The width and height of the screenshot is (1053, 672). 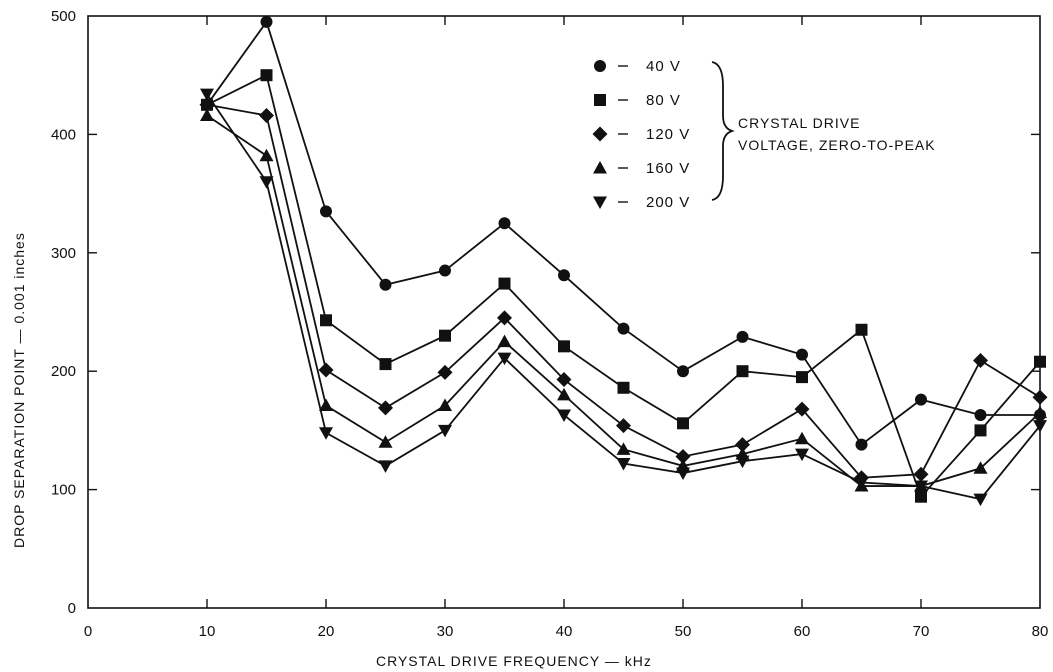 I want to click on legend-item: 80 V, so click(x=637, y=100).